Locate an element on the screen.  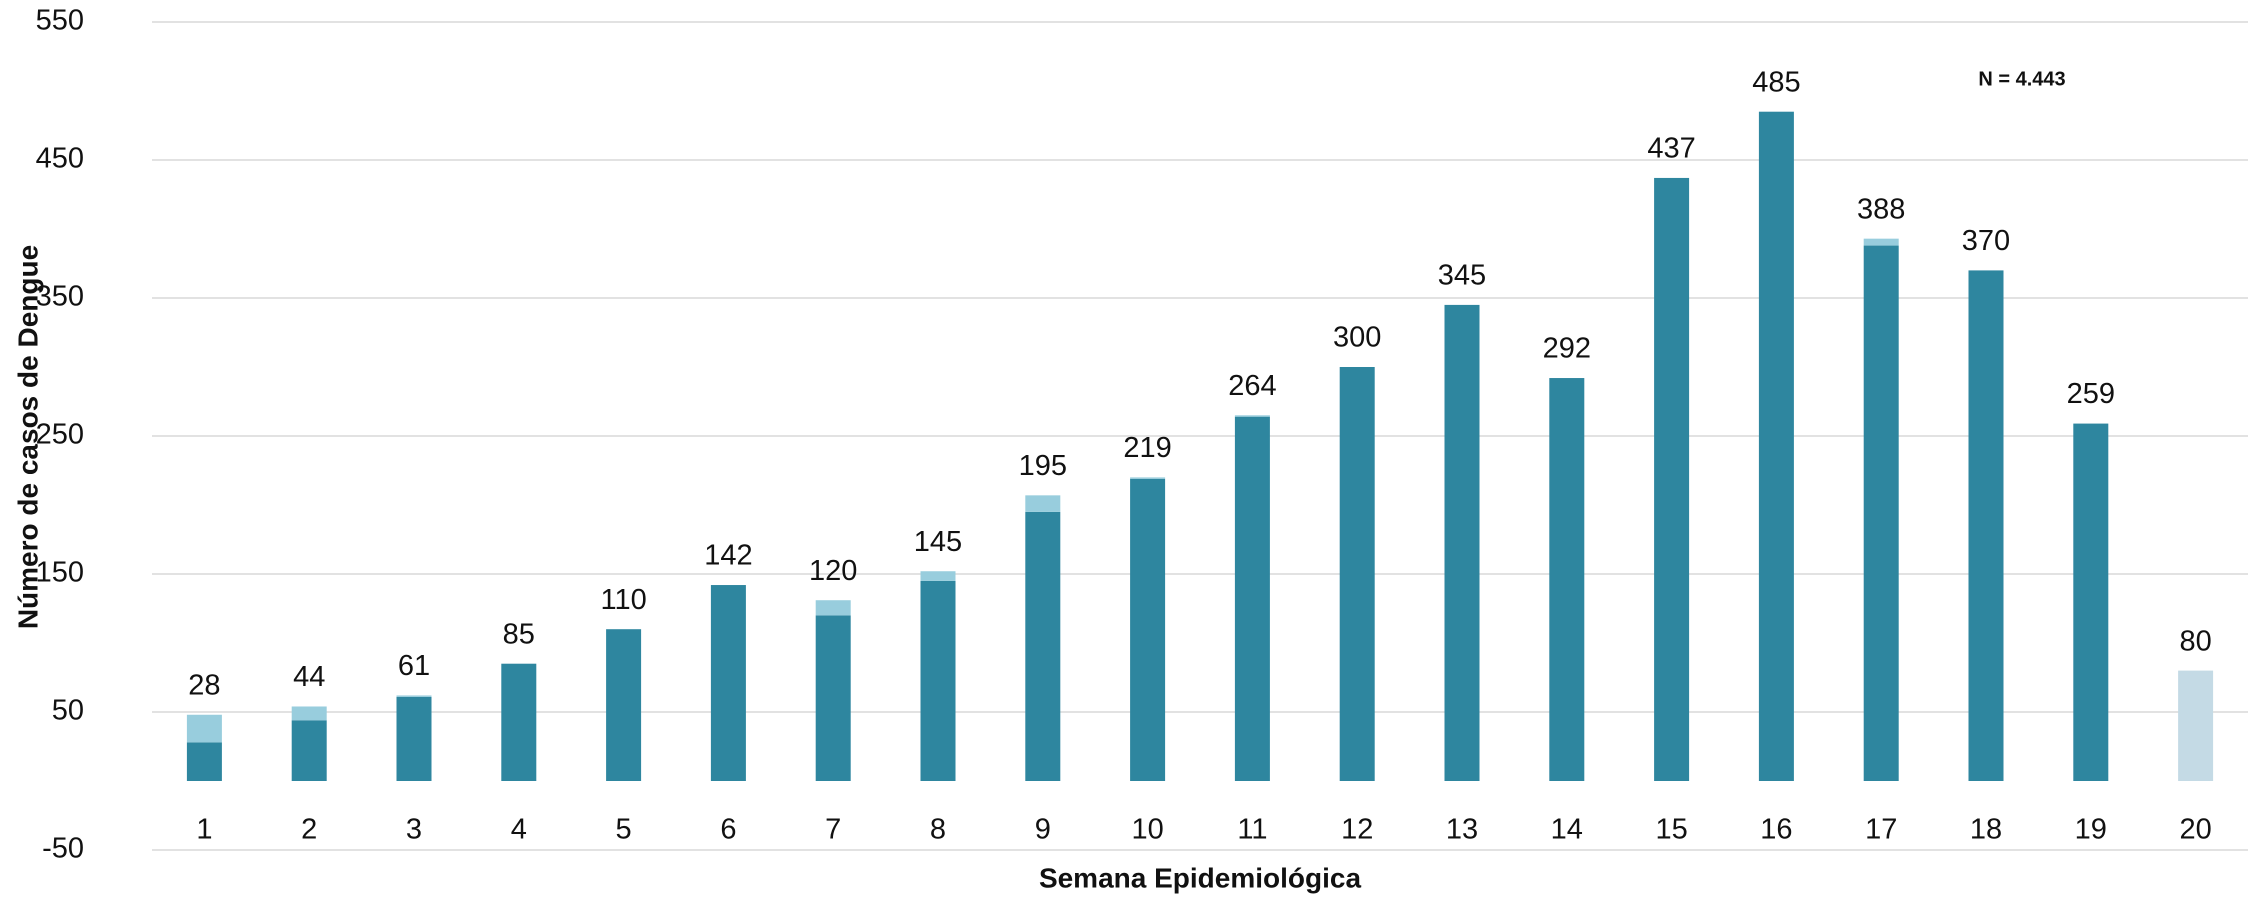
value-label: 370 is located at coordinates (1986, 241).